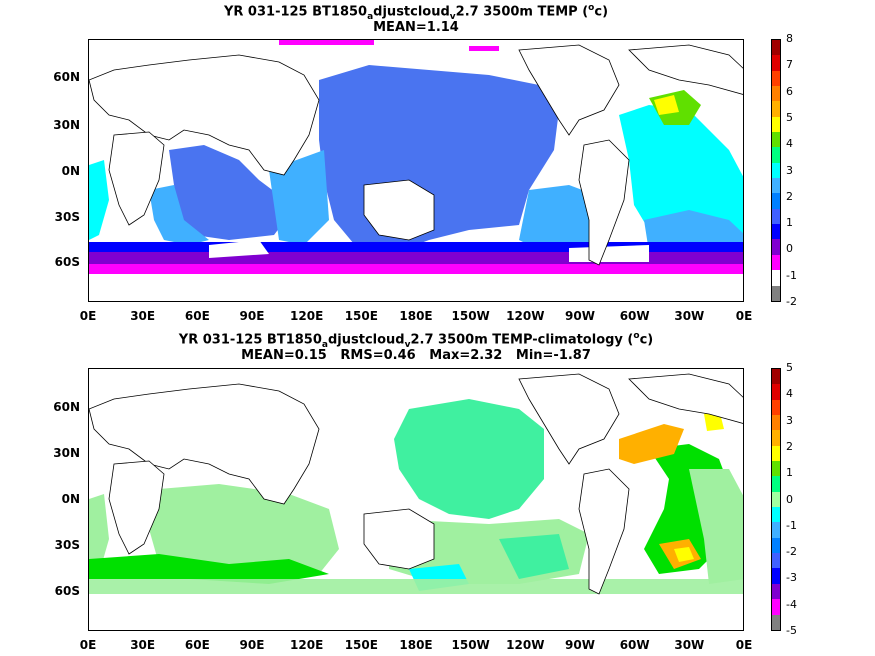 This screenshot has height=656, width=875. I want to click on p2-lon-label: 120E, so click(307, 645).